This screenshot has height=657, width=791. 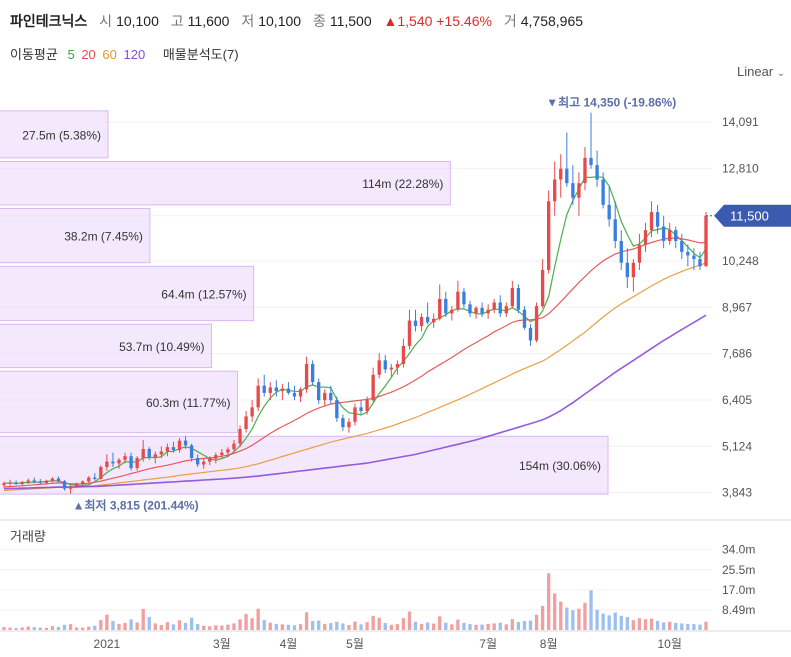 What do you see at coordinates (402, 184) in the screenshot?
I see `volume-profile-label: 114m (22.28%)` at bounding box center [402, 184].